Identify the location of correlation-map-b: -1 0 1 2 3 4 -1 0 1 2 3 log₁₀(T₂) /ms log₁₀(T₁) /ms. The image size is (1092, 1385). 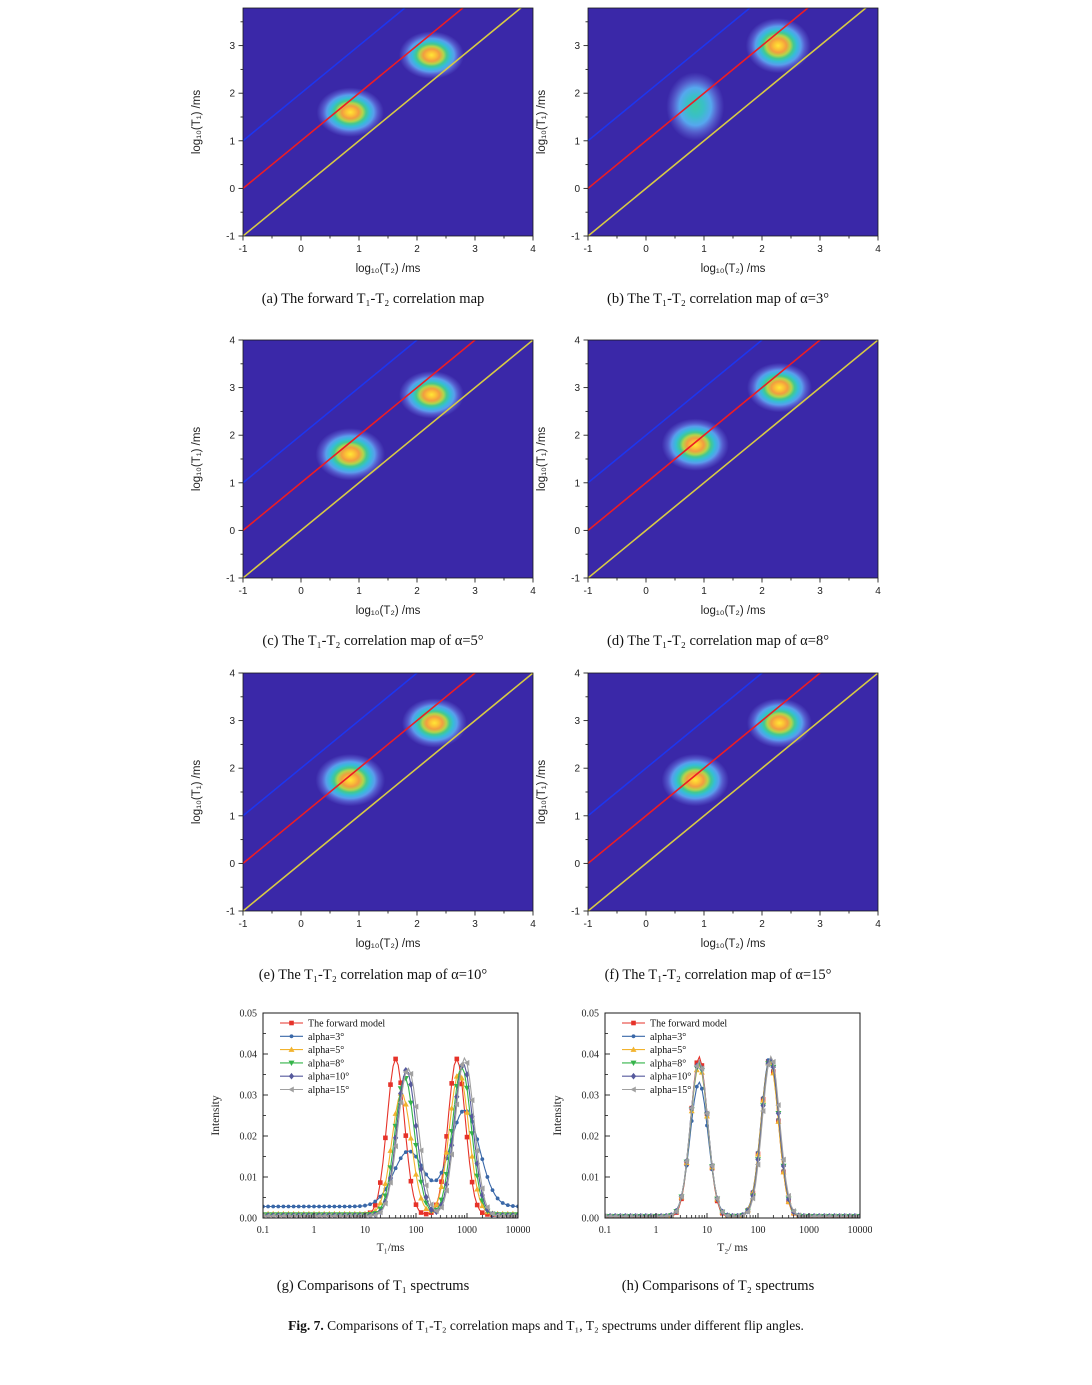
(709, 146).